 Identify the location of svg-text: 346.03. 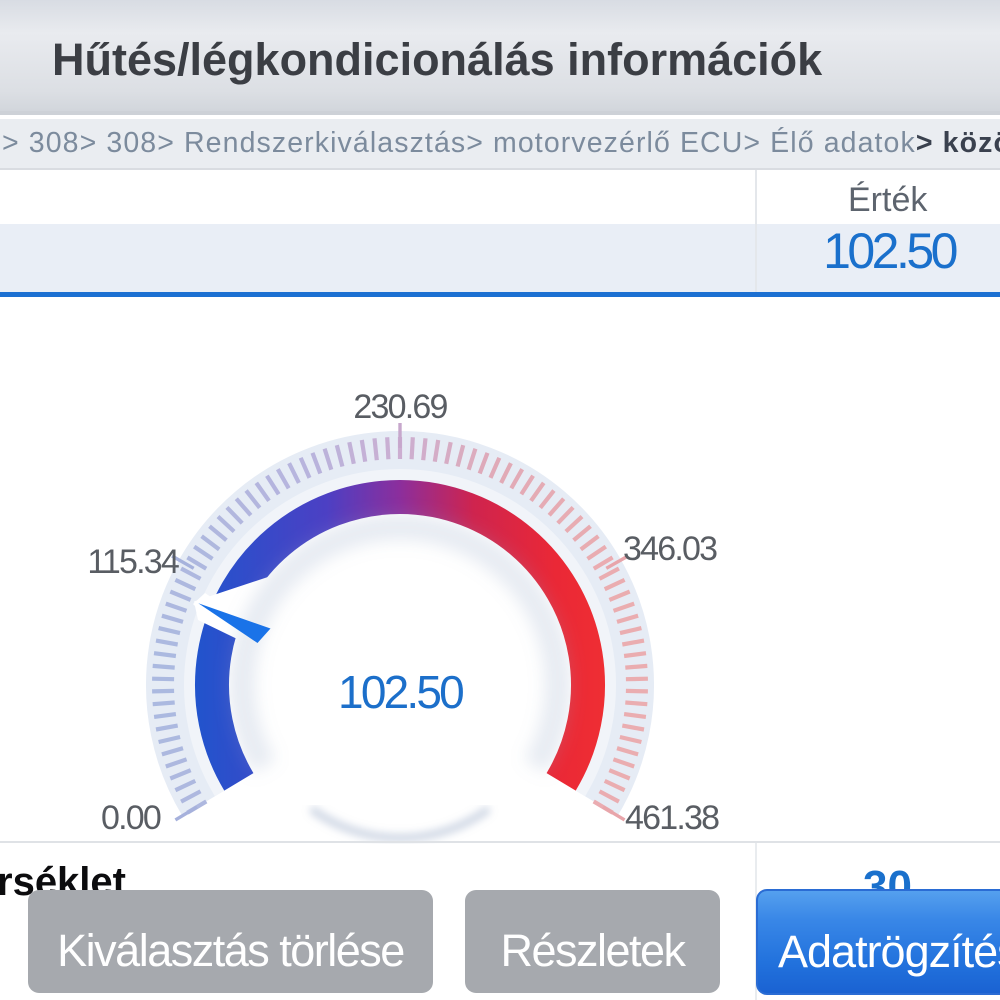
(670, 549).